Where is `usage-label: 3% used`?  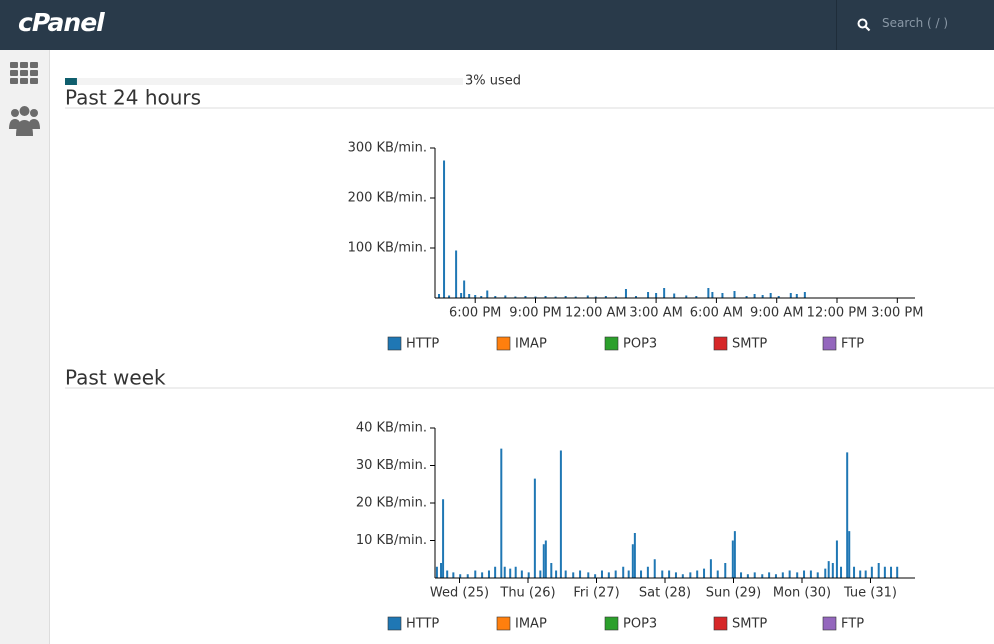 usage-label: 3% used is located at coordinates (493, 81).